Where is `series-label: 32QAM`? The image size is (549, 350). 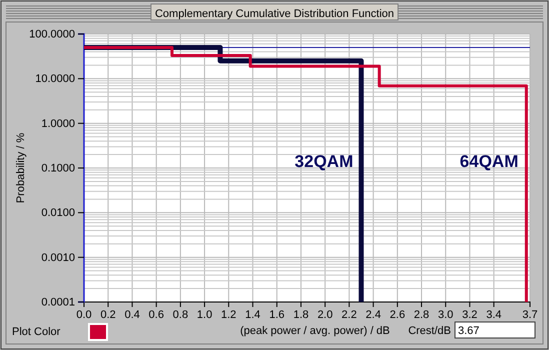 series-label: 32QAM is located at coordinates (324, 161).